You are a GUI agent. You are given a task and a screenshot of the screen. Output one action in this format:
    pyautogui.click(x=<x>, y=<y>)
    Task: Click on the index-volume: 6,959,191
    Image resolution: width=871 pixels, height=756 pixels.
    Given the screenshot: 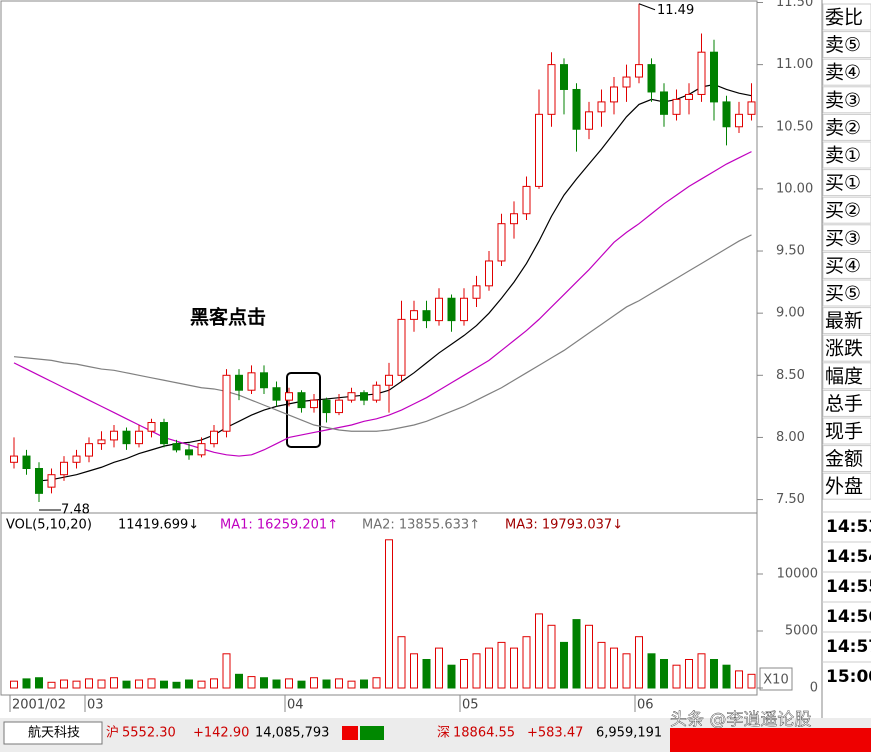 What is the action you would take?
    pyautogui.click(x=629, y=733)
    